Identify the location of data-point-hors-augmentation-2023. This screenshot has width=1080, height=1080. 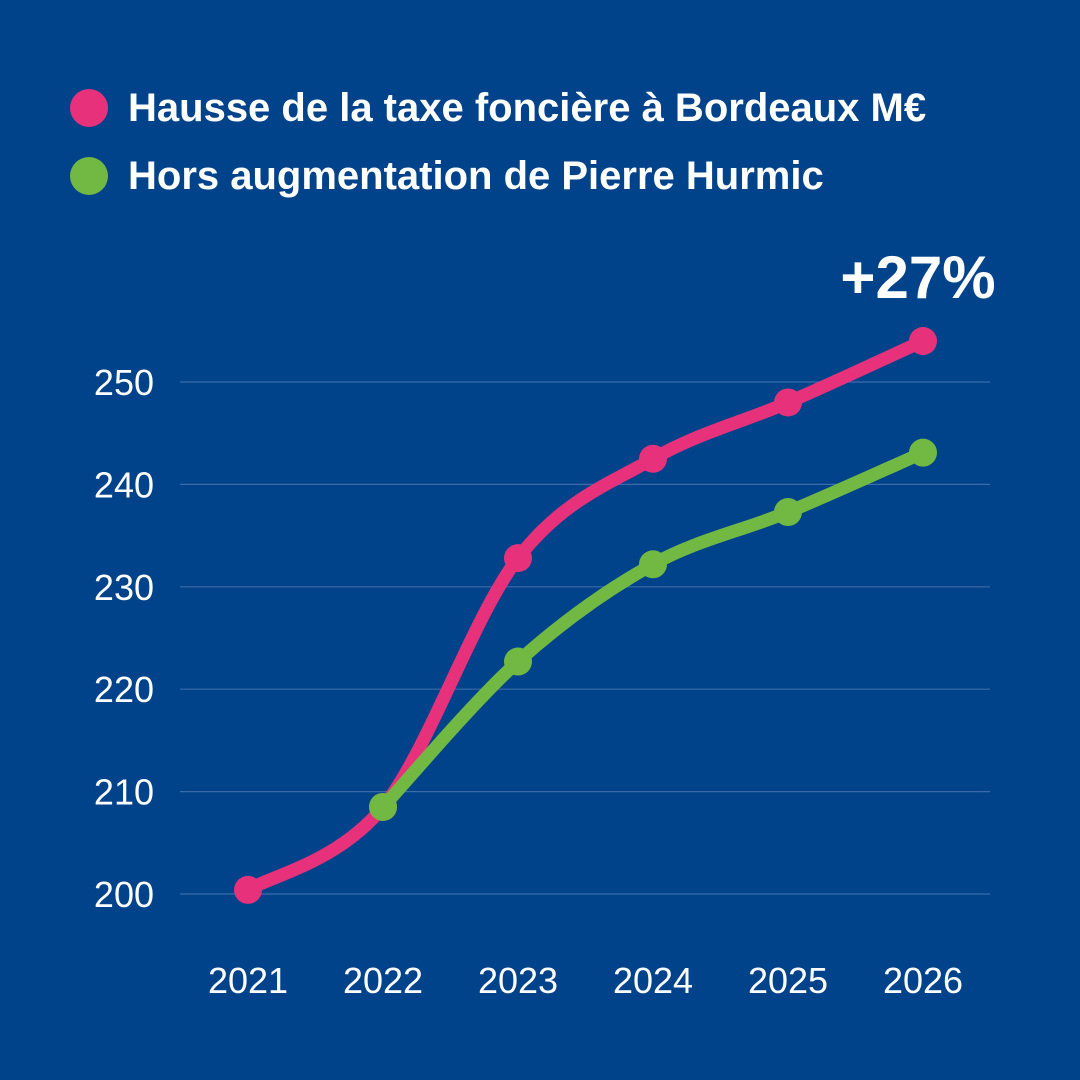
(518, 661).